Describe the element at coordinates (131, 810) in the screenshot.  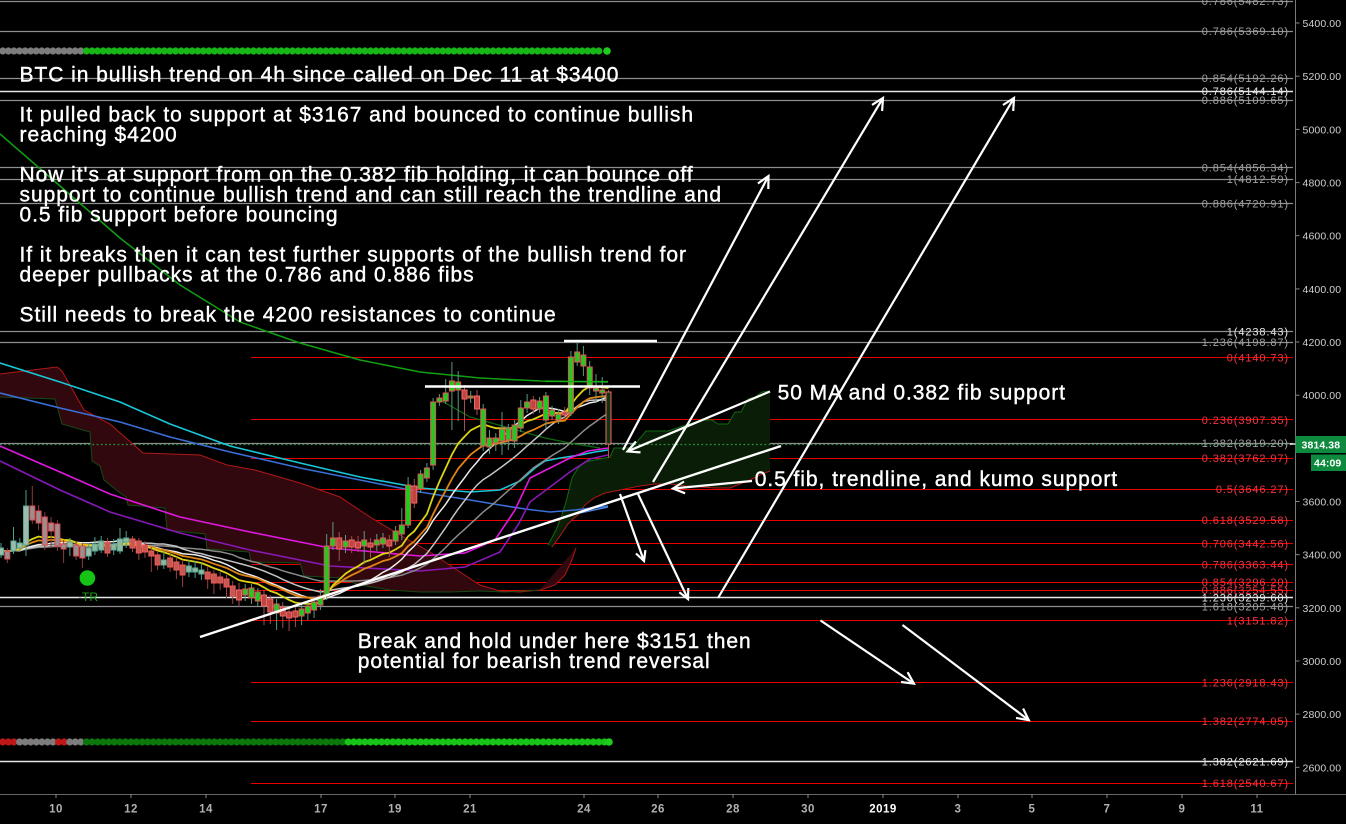
I see `svg-text: 12` at that location.